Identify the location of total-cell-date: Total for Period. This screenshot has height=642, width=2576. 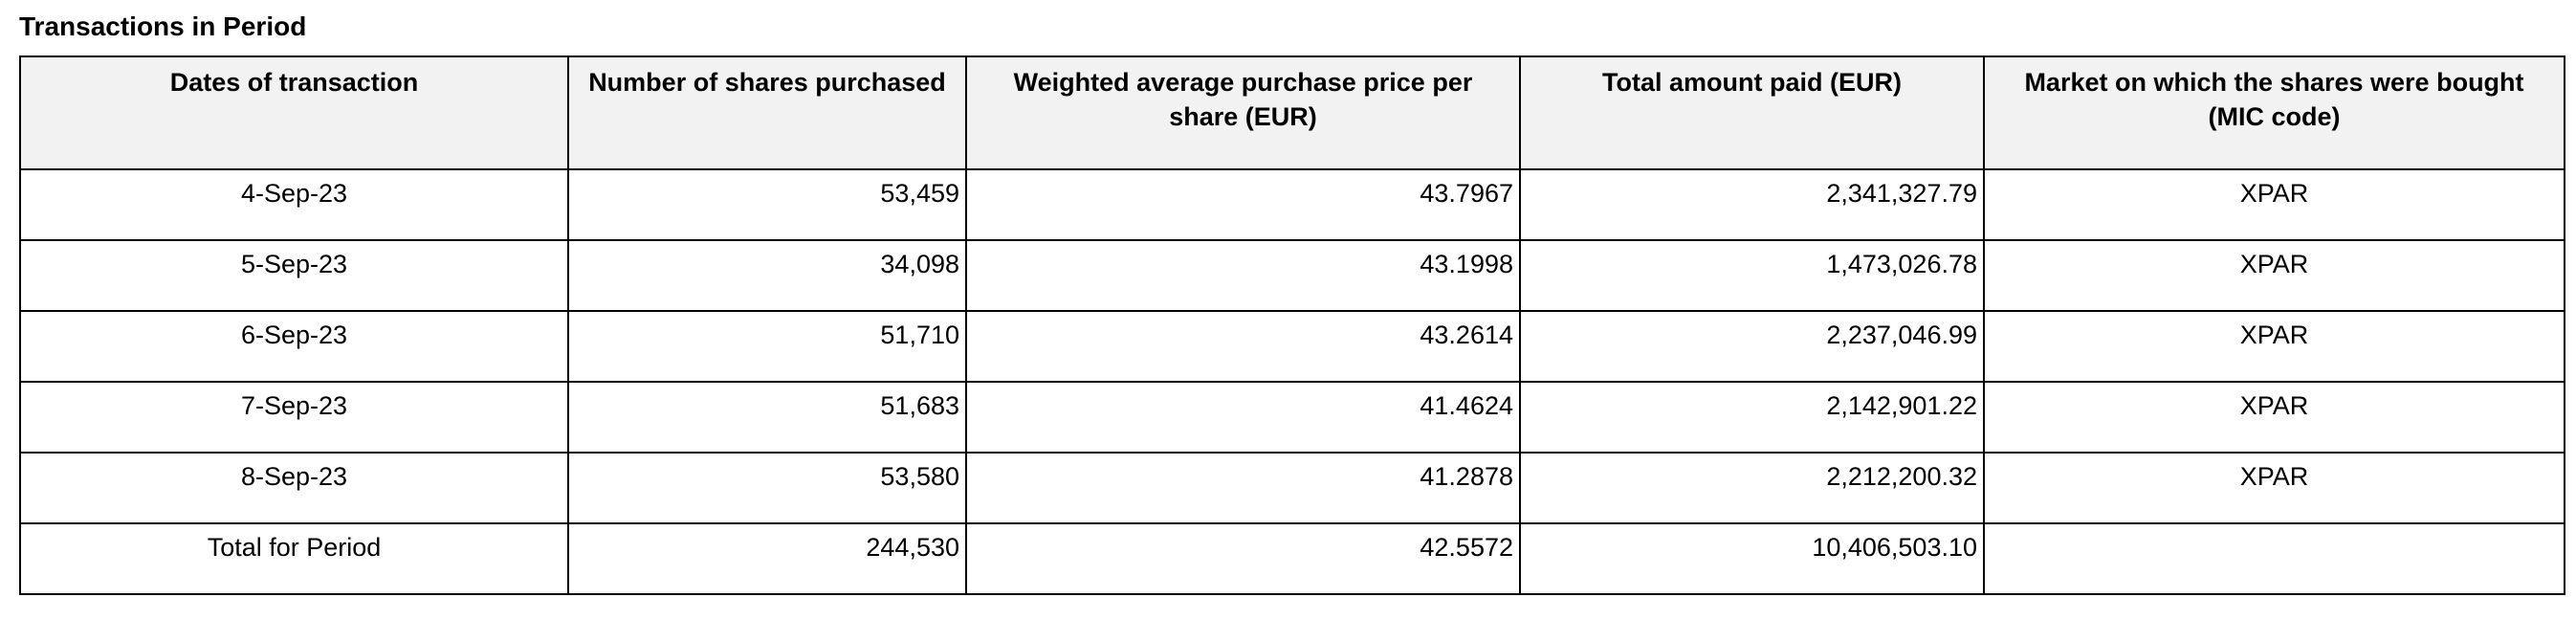
(294, 559).